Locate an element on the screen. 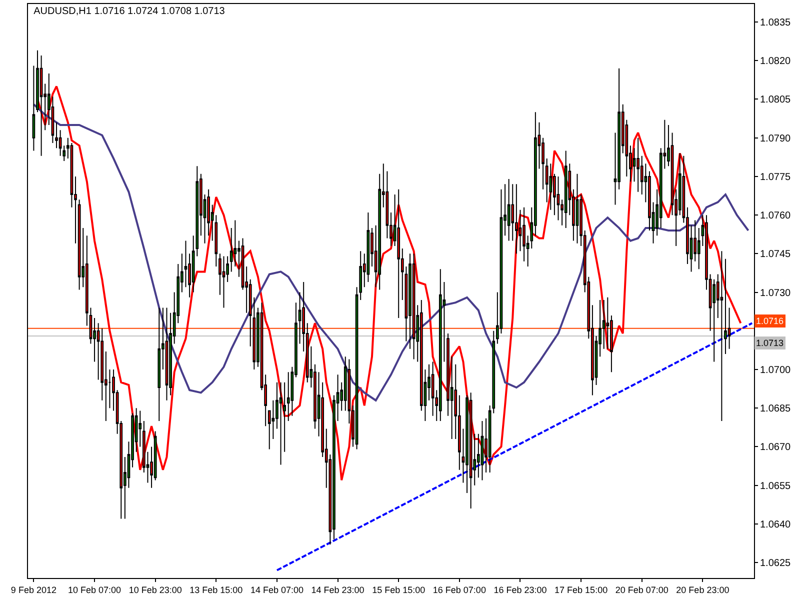  x-tick-label: 9 Feb 2012 is located at coordinates (33, 589).